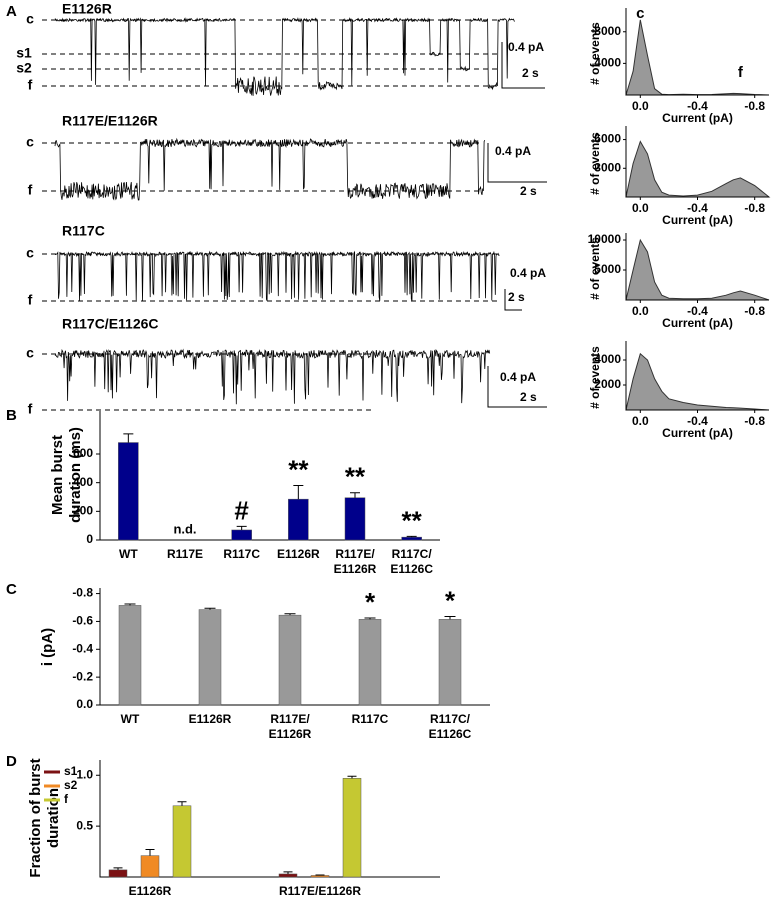 Image resolution: width=777 pixels, height=898 pixels. What do you see at coordinates (185, 554) in the screenshot?
I see `x-tick-label: R117E` at bounding box center [185, 554].